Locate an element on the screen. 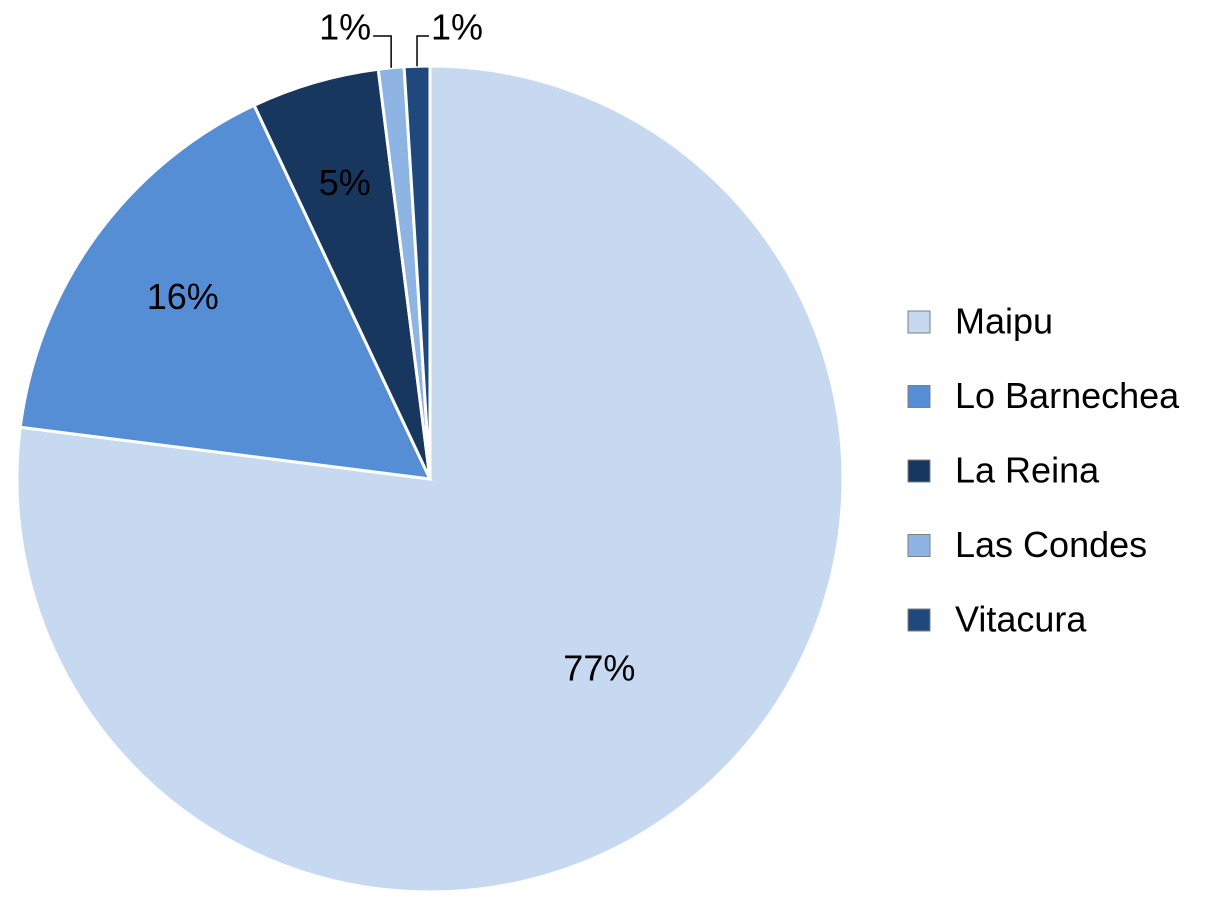 This screenshot has height=899, width=1212. legend-label: Lo Barnechea is located at coordinates (1067, 395).